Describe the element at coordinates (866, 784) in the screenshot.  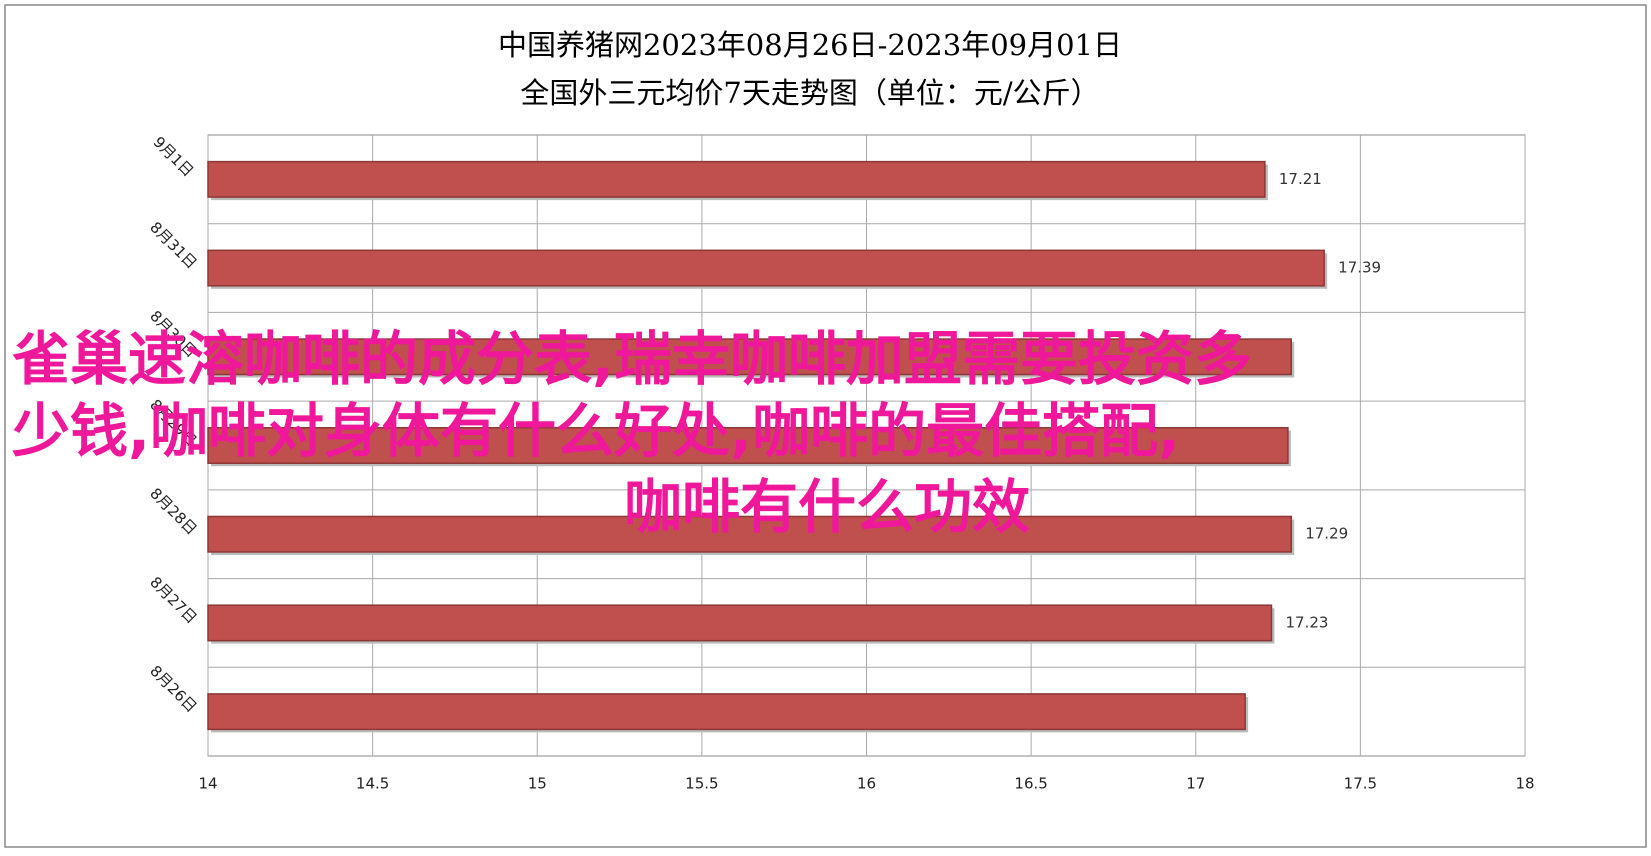
I see `x-tick-label: 16` at that location.